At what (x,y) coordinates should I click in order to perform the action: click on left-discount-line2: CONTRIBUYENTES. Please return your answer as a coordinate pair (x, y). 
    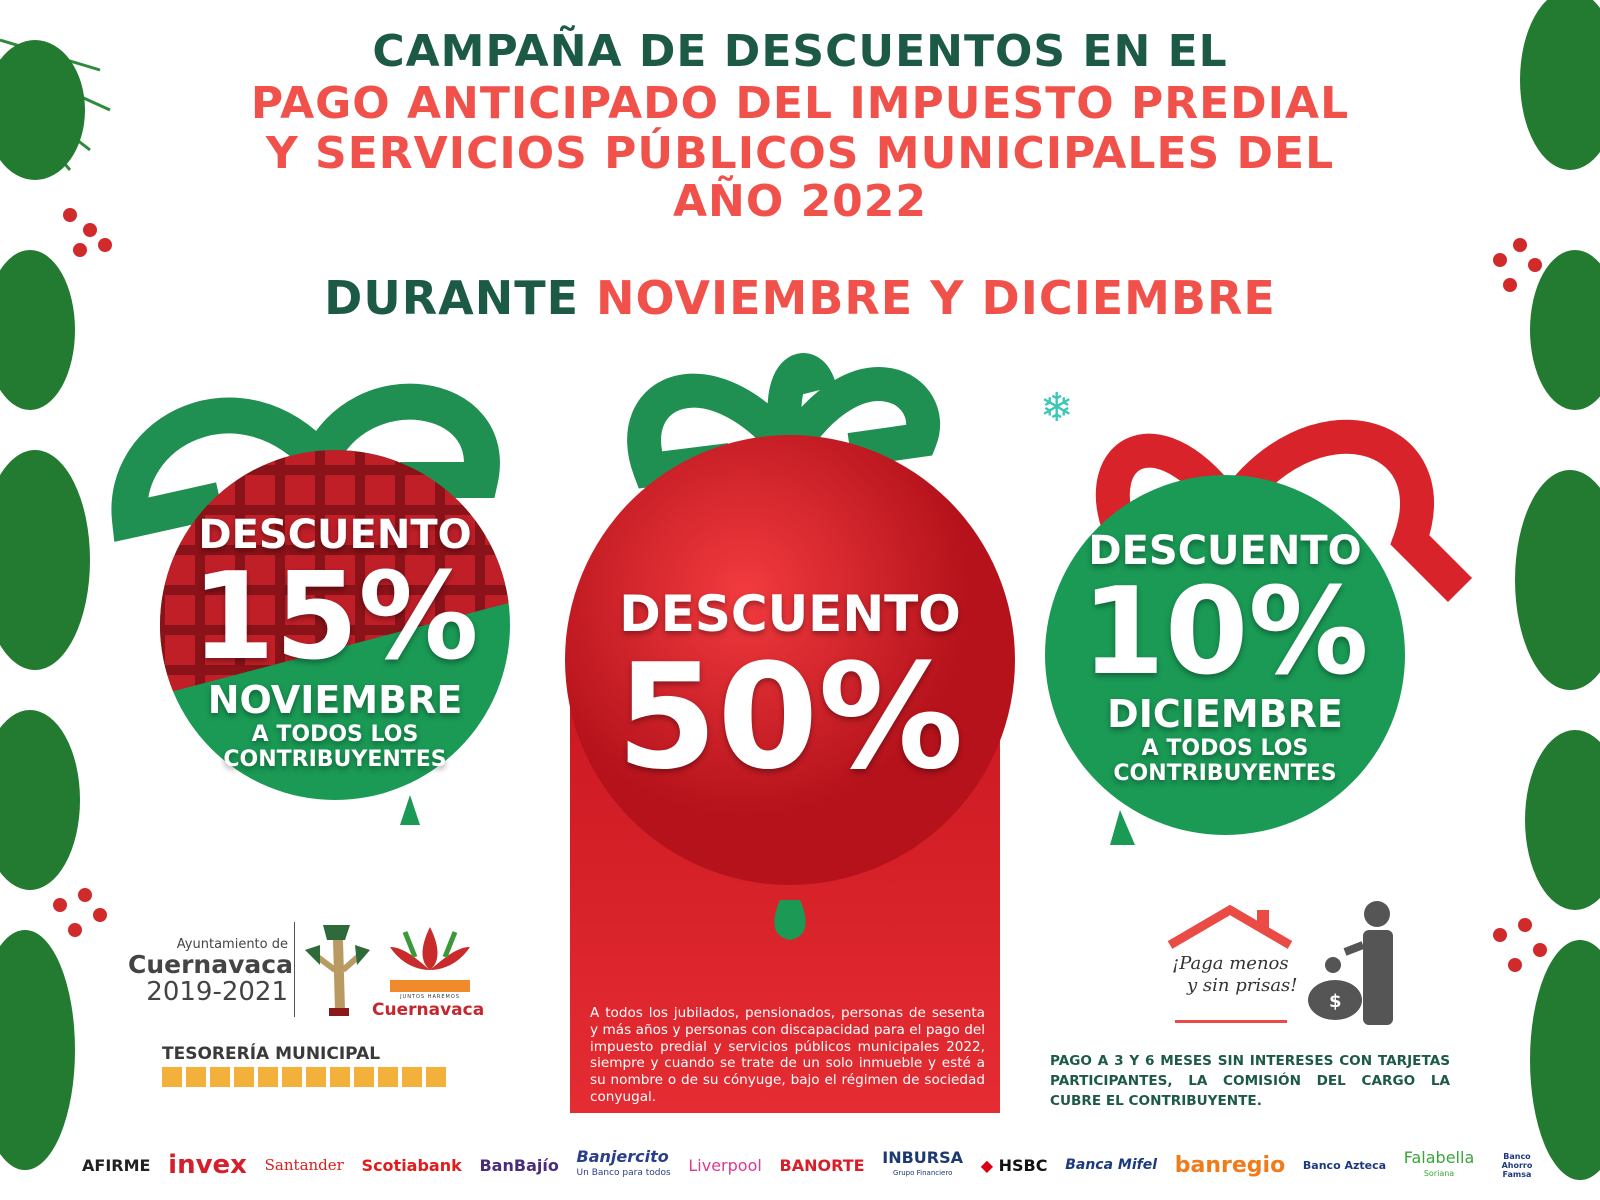
    Looking at the image, I should click on (335, 759).